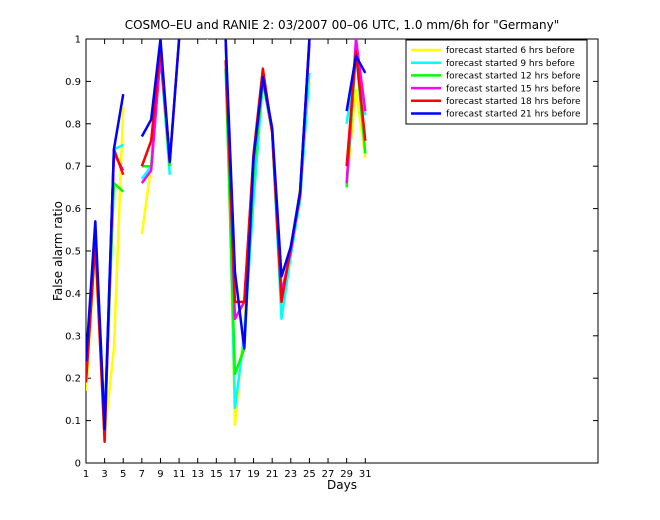  Describe the element at coordinates (73, 294) in the screenshot. I see `y-tick-label: 0.4` at that location.